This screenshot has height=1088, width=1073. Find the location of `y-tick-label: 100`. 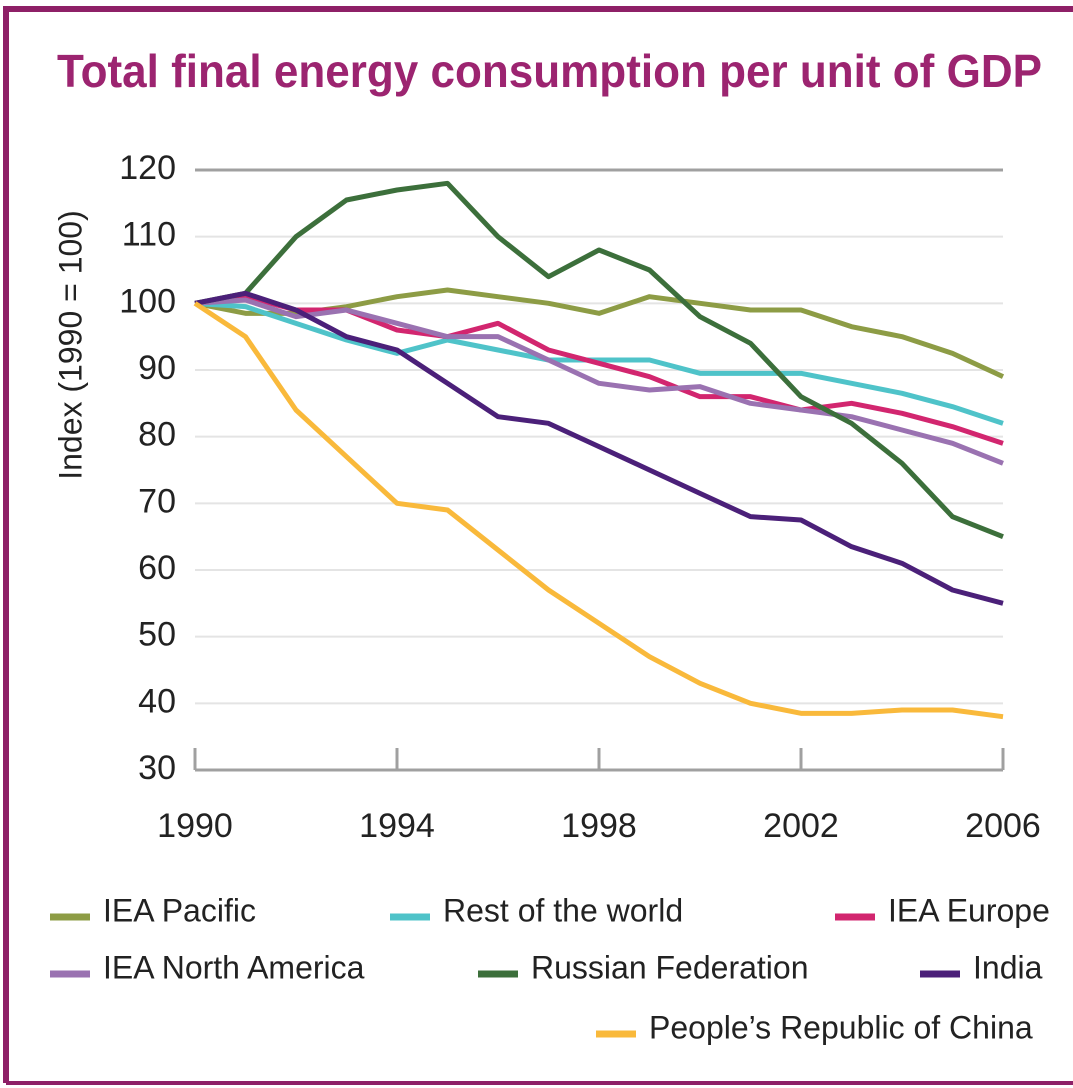

y-tick-label: 100 is located at coordinates (147, 301).